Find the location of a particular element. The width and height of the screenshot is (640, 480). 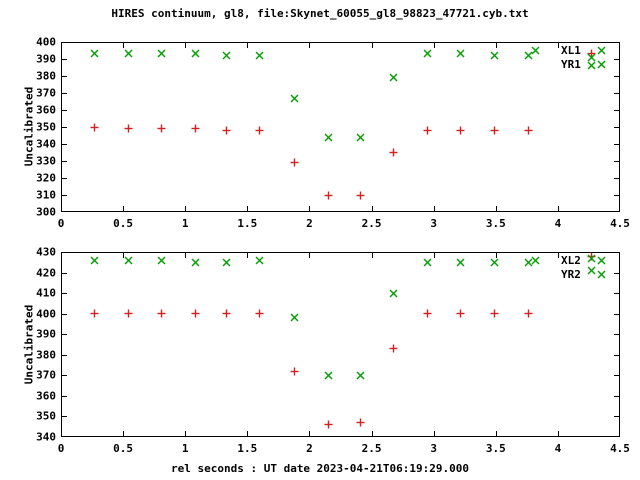

x-tick-label: 4 is located at coordinates (558, 448).